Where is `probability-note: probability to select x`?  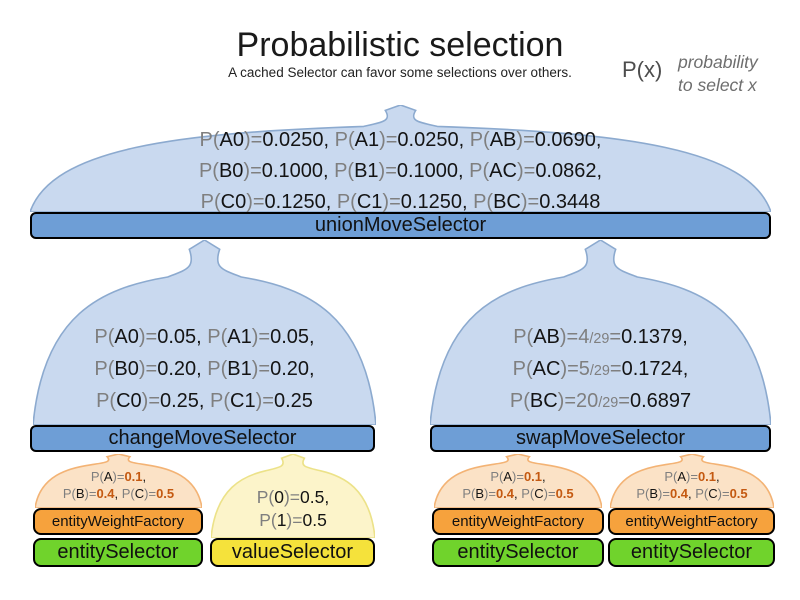
probability-note: probability to select x is located at coordinates (718, 74).